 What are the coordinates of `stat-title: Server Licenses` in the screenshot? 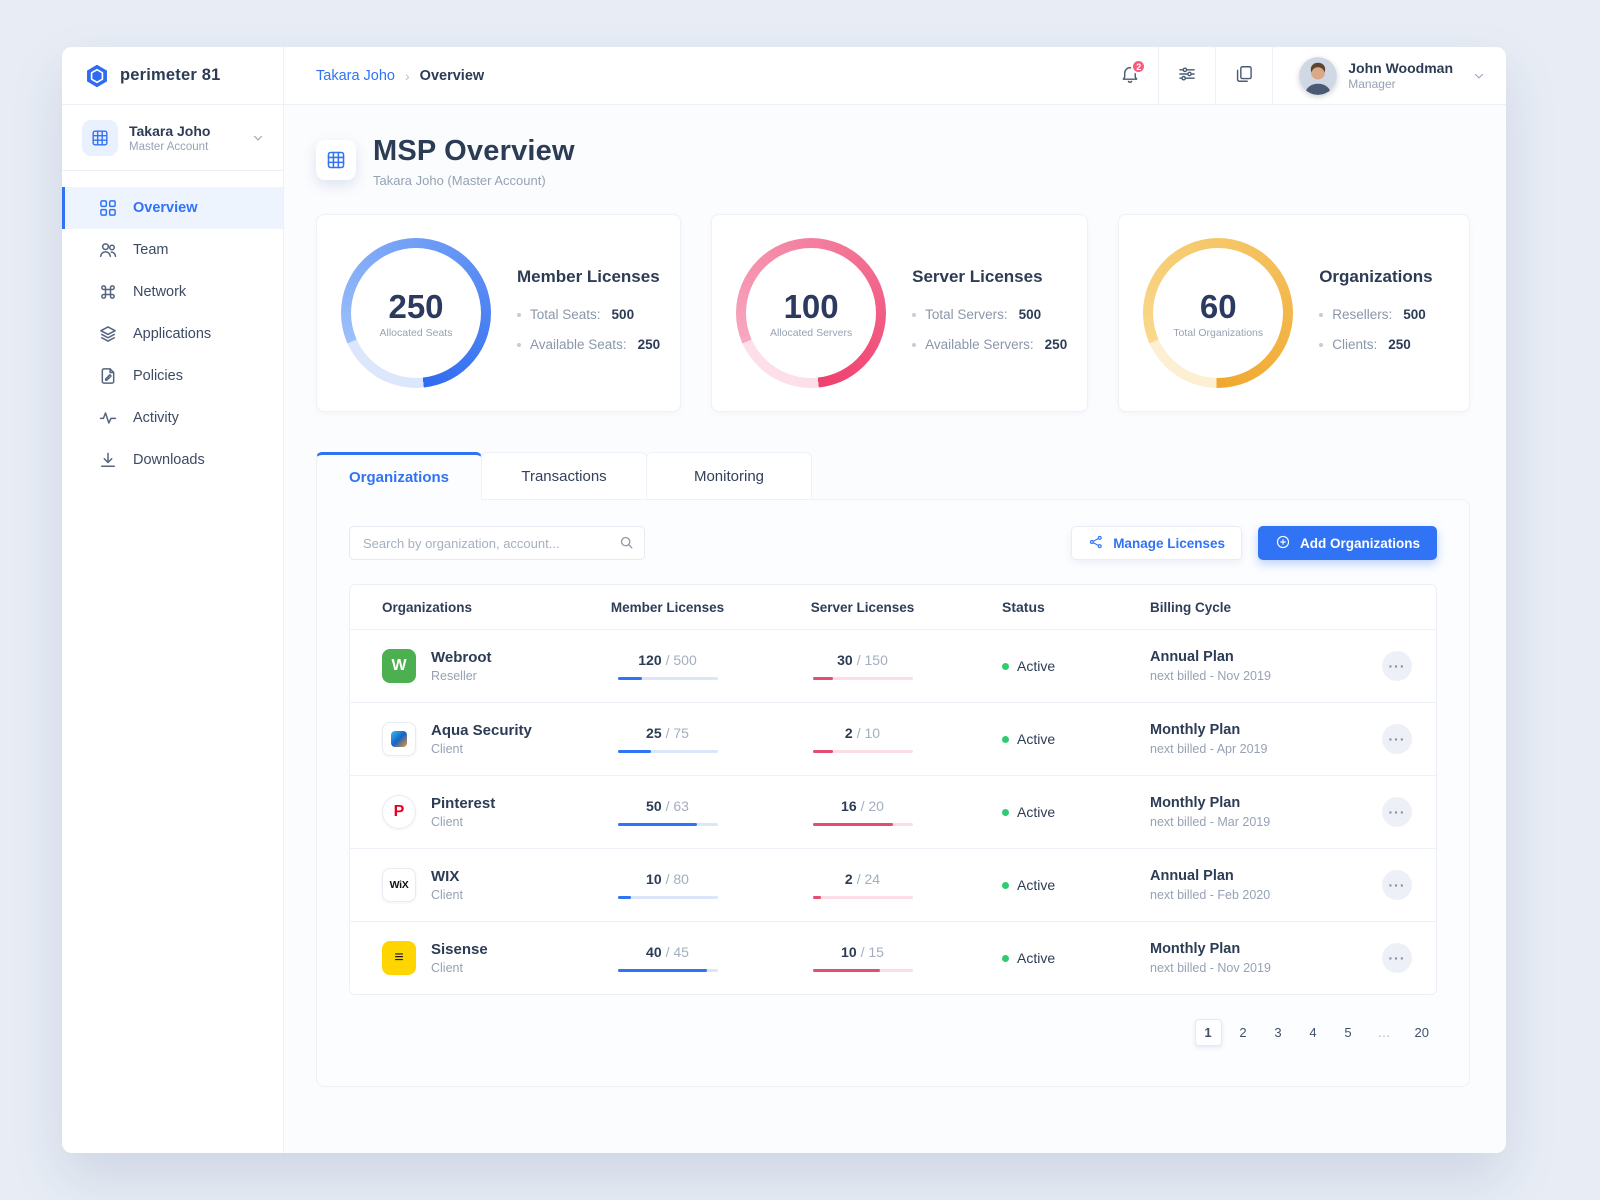 It's located at (977, 276).